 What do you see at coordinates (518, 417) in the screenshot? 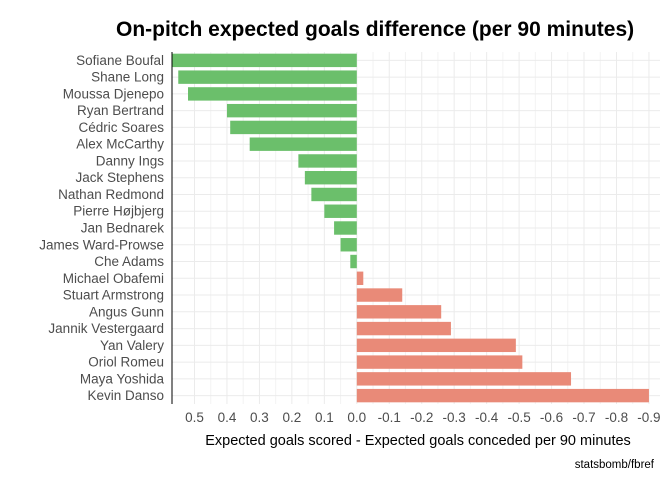
I see `x-tick-label: -0.5` at bounding box center [518, 417].